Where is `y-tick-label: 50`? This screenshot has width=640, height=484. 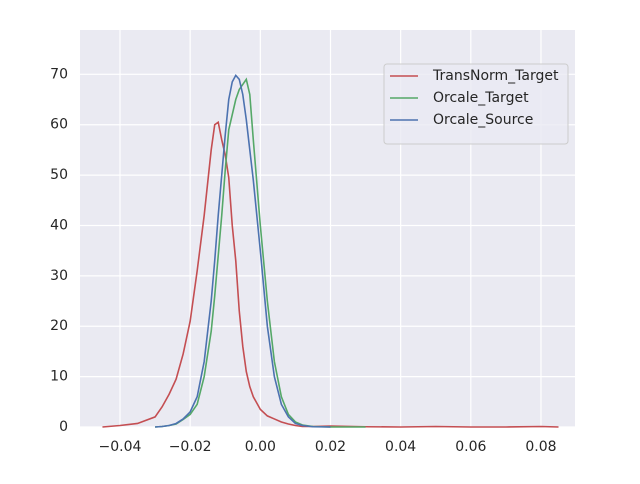
y-tick-label: 50 is located at coordinates (59, 175).